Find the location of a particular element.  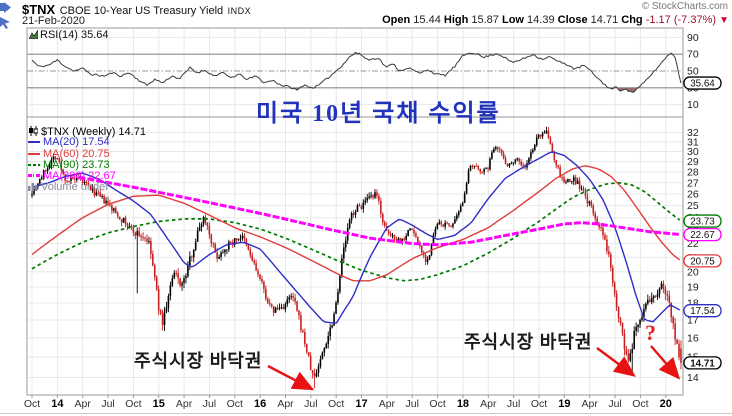

low-value: 14.39 is located at coordinates (541, 20).